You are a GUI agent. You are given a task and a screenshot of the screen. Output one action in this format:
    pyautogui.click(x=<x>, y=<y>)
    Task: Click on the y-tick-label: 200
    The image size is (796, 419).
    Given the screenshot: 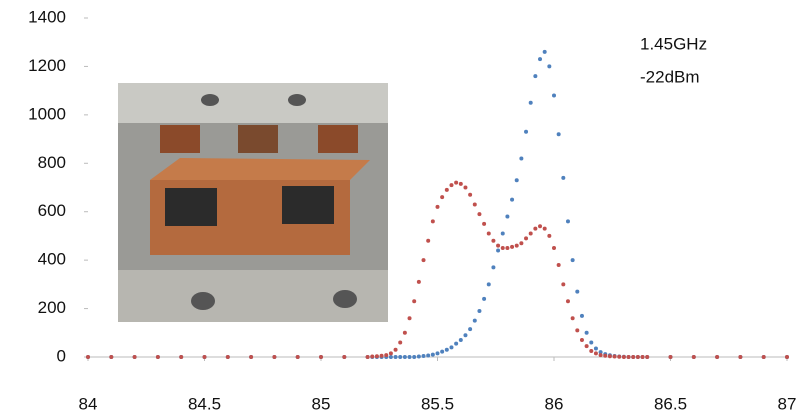 What is the action you would take?
    pyautogui.click(x=52, y=307)
    